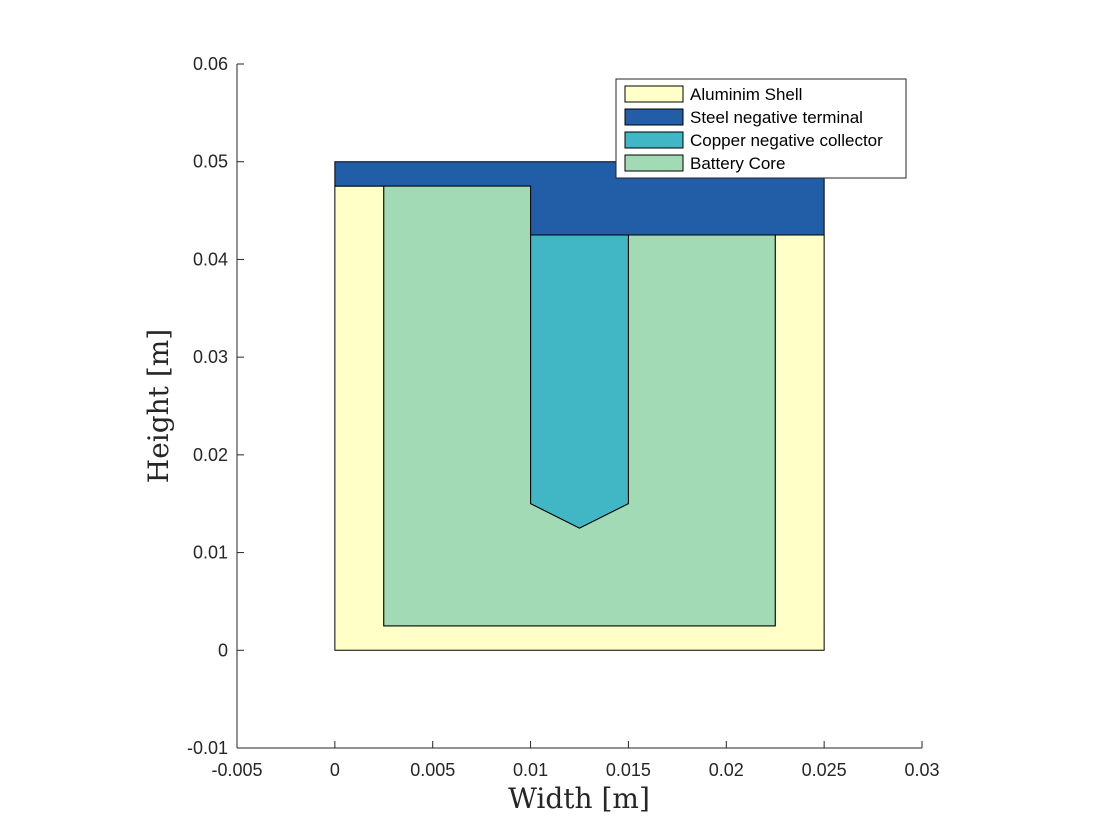 The width and height of the screenshot is (1120, 840). Describe the element at coordinates (207, 748) in the screenshot. I see `y-tick-label: -0.01` at that location.